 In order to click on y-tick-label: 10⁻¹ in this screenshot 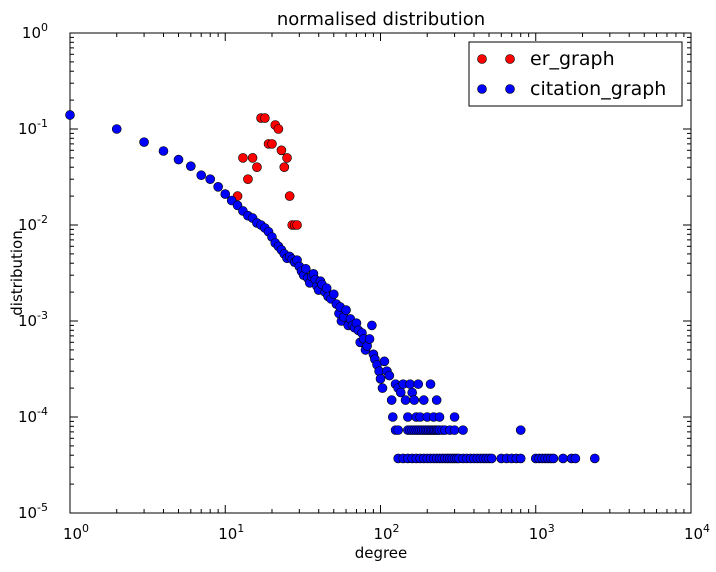, I will do `click(33, 127)`.